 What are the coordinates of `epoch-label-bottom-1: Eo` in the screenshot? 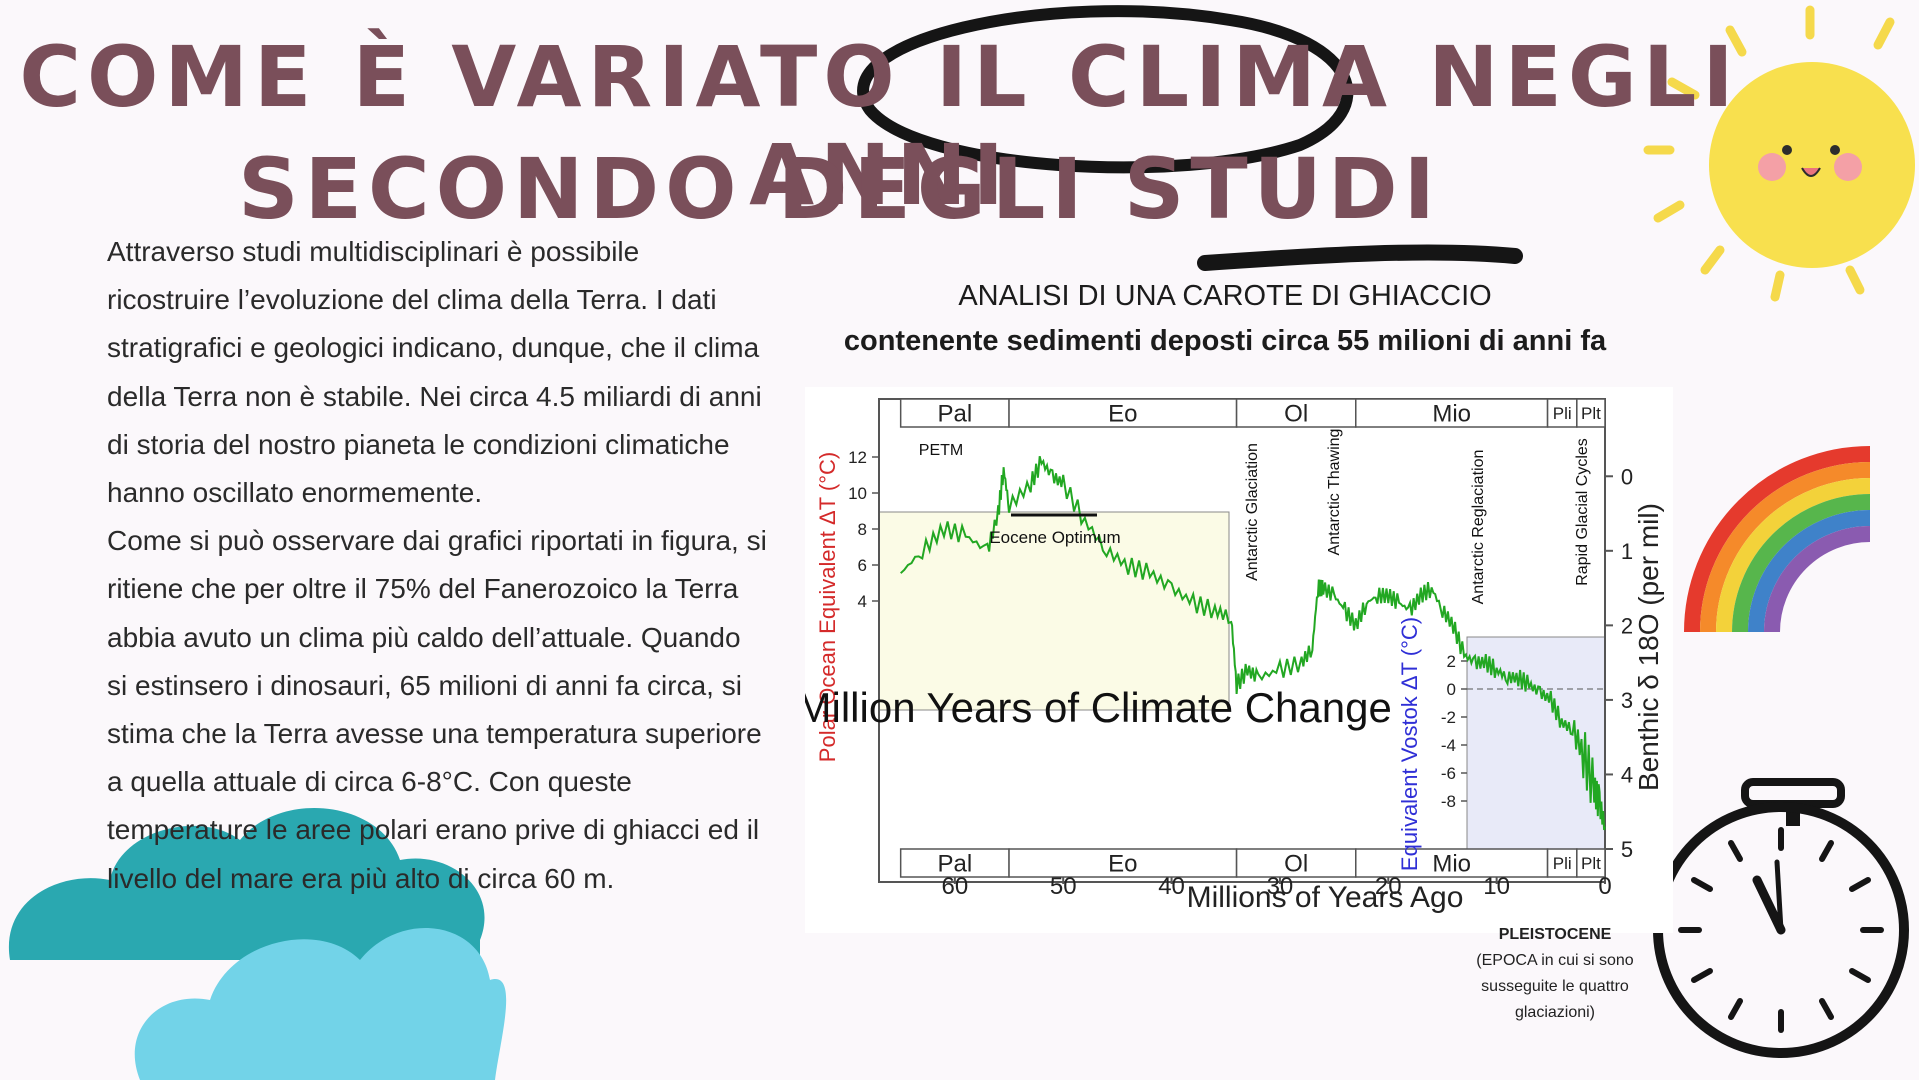 It's located at (1122, 863).